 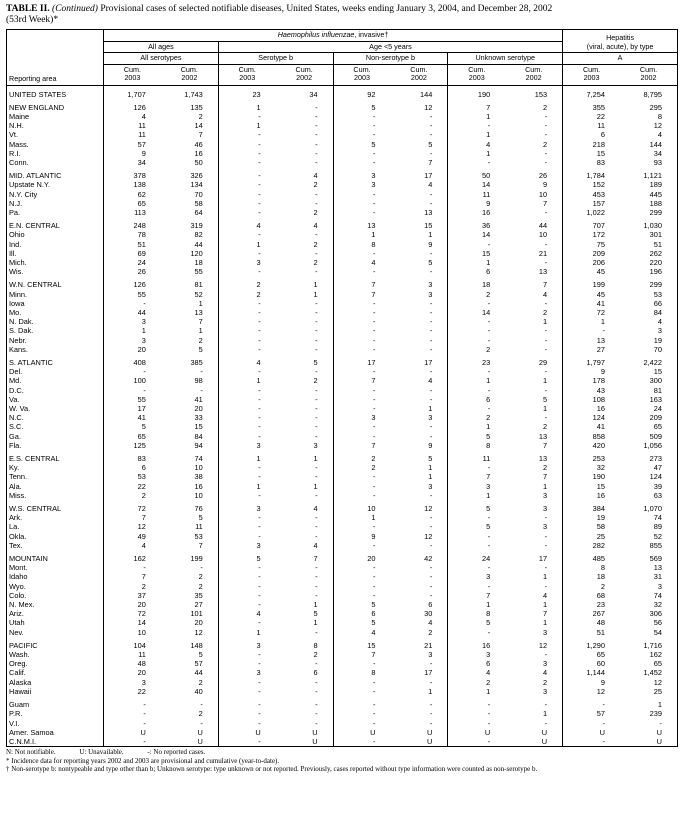 I want to click on row-area-label: N. Dak., so click(x=21, y=322).